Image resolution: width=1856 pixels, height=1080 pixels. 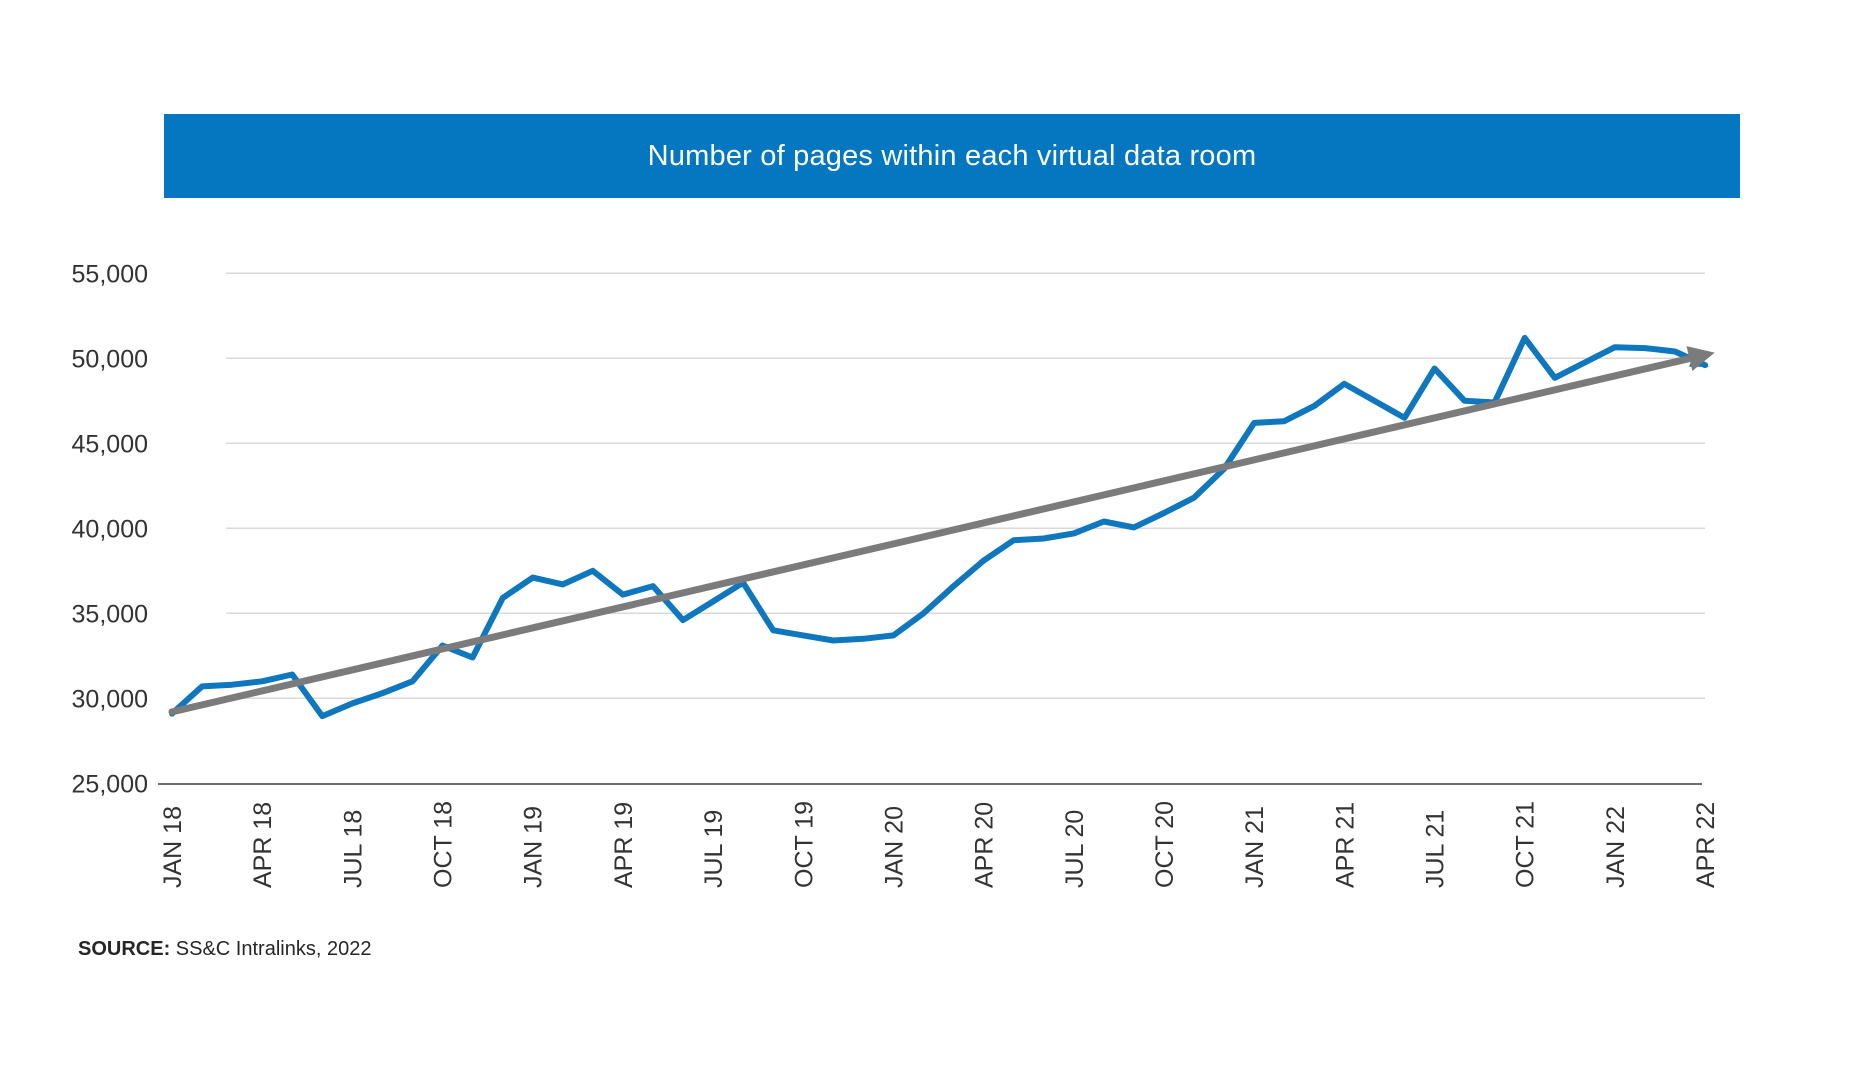 I want to click on x-tick-label: JAN 18, so click(x=173, y=847).